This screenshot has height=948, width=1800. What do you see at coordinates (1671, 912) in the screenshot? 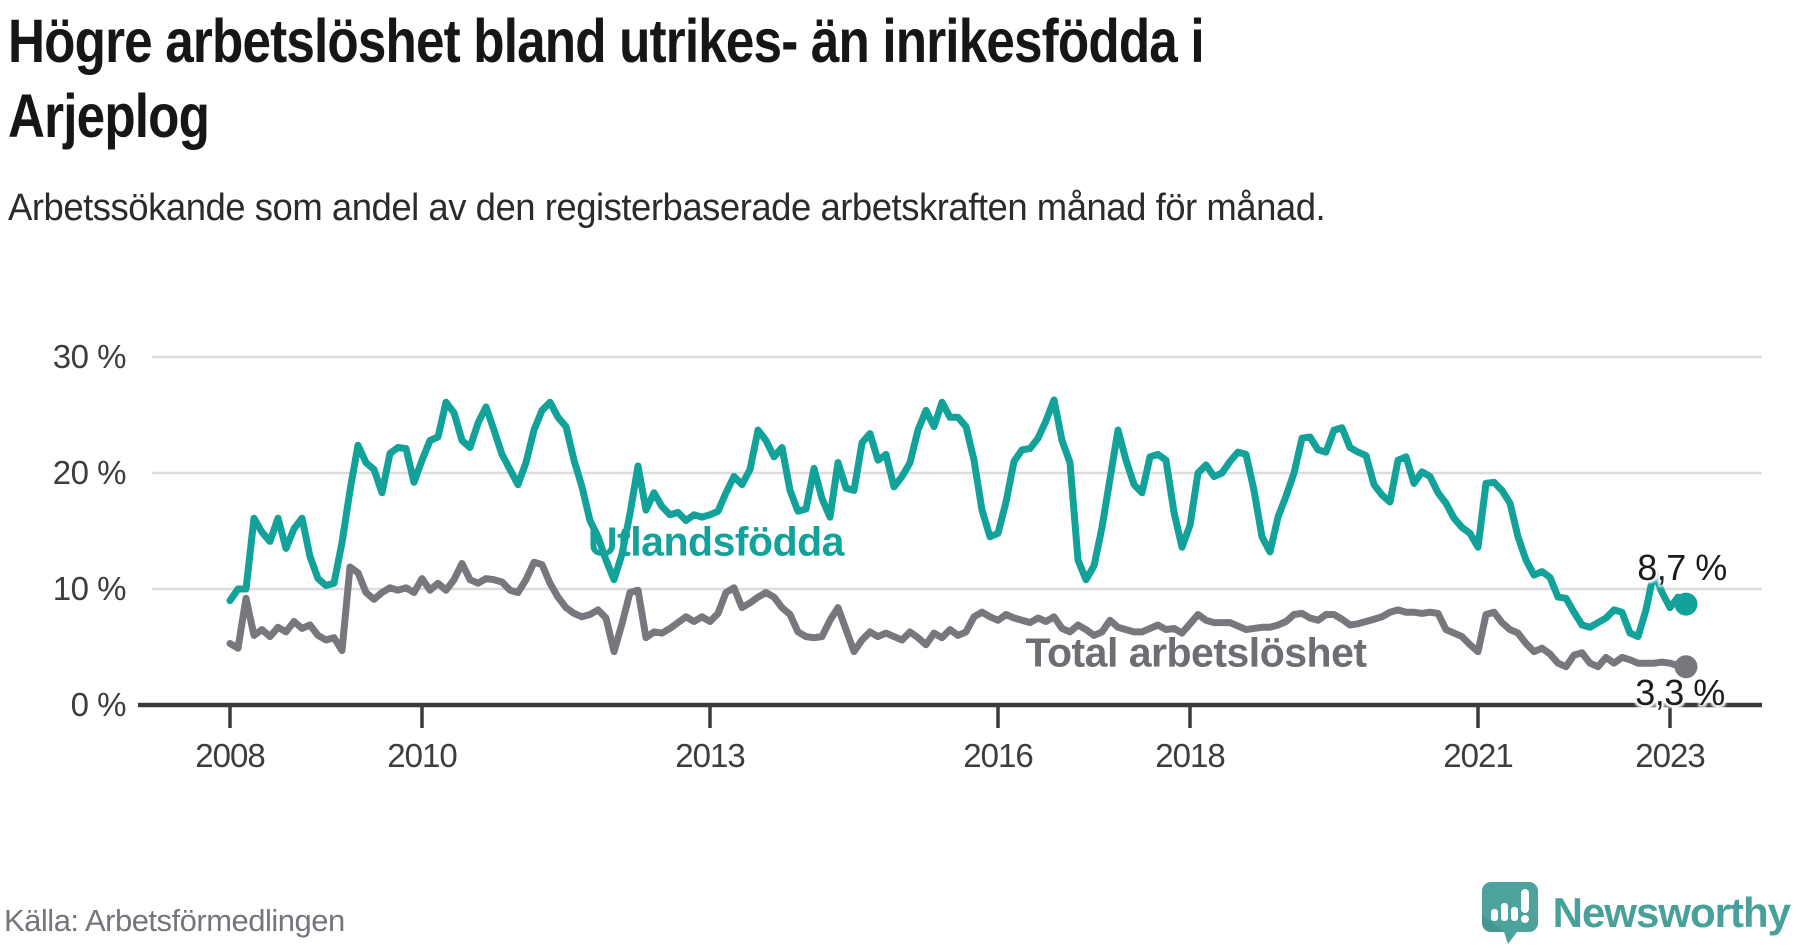
I see `brand-name: Newsworthy` at bounding box center [1671, 912].